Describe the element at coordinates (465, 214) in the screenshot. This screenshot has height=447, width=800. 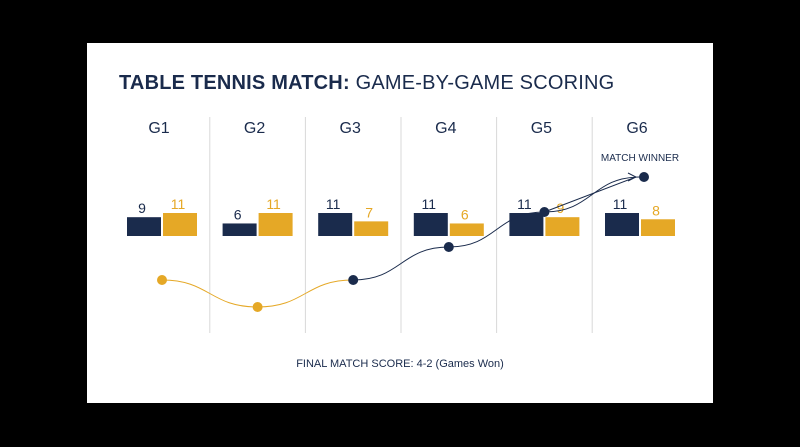
I see `bar-value-player-b: 6` at that location.